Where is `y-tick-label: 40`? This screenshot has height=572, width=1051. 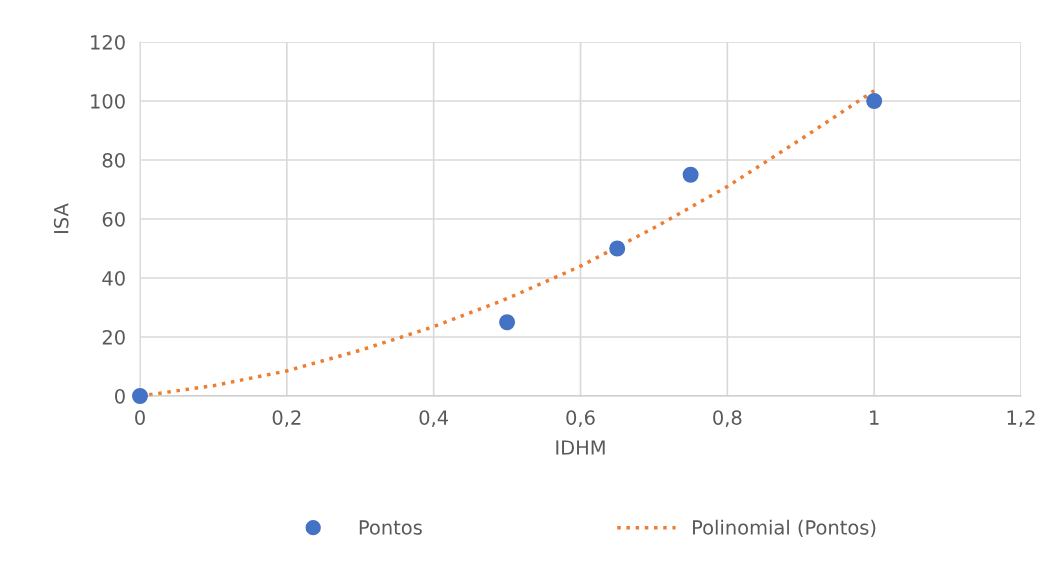 y-tick-label: 40 is located at coordinates (113, 278).